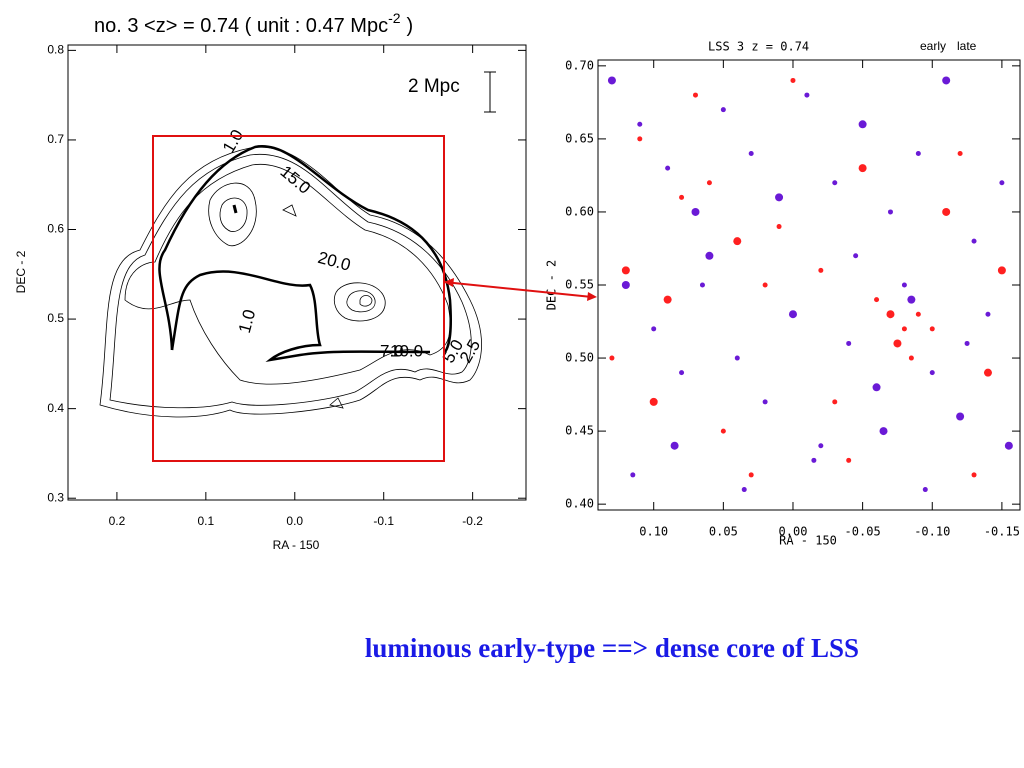 Image resolution: width=1024 pixels, height=768 pixels. Describe the element at coordinates (579, 431) in the screenshot. I see `y-tick-label: 0.45` at that location.